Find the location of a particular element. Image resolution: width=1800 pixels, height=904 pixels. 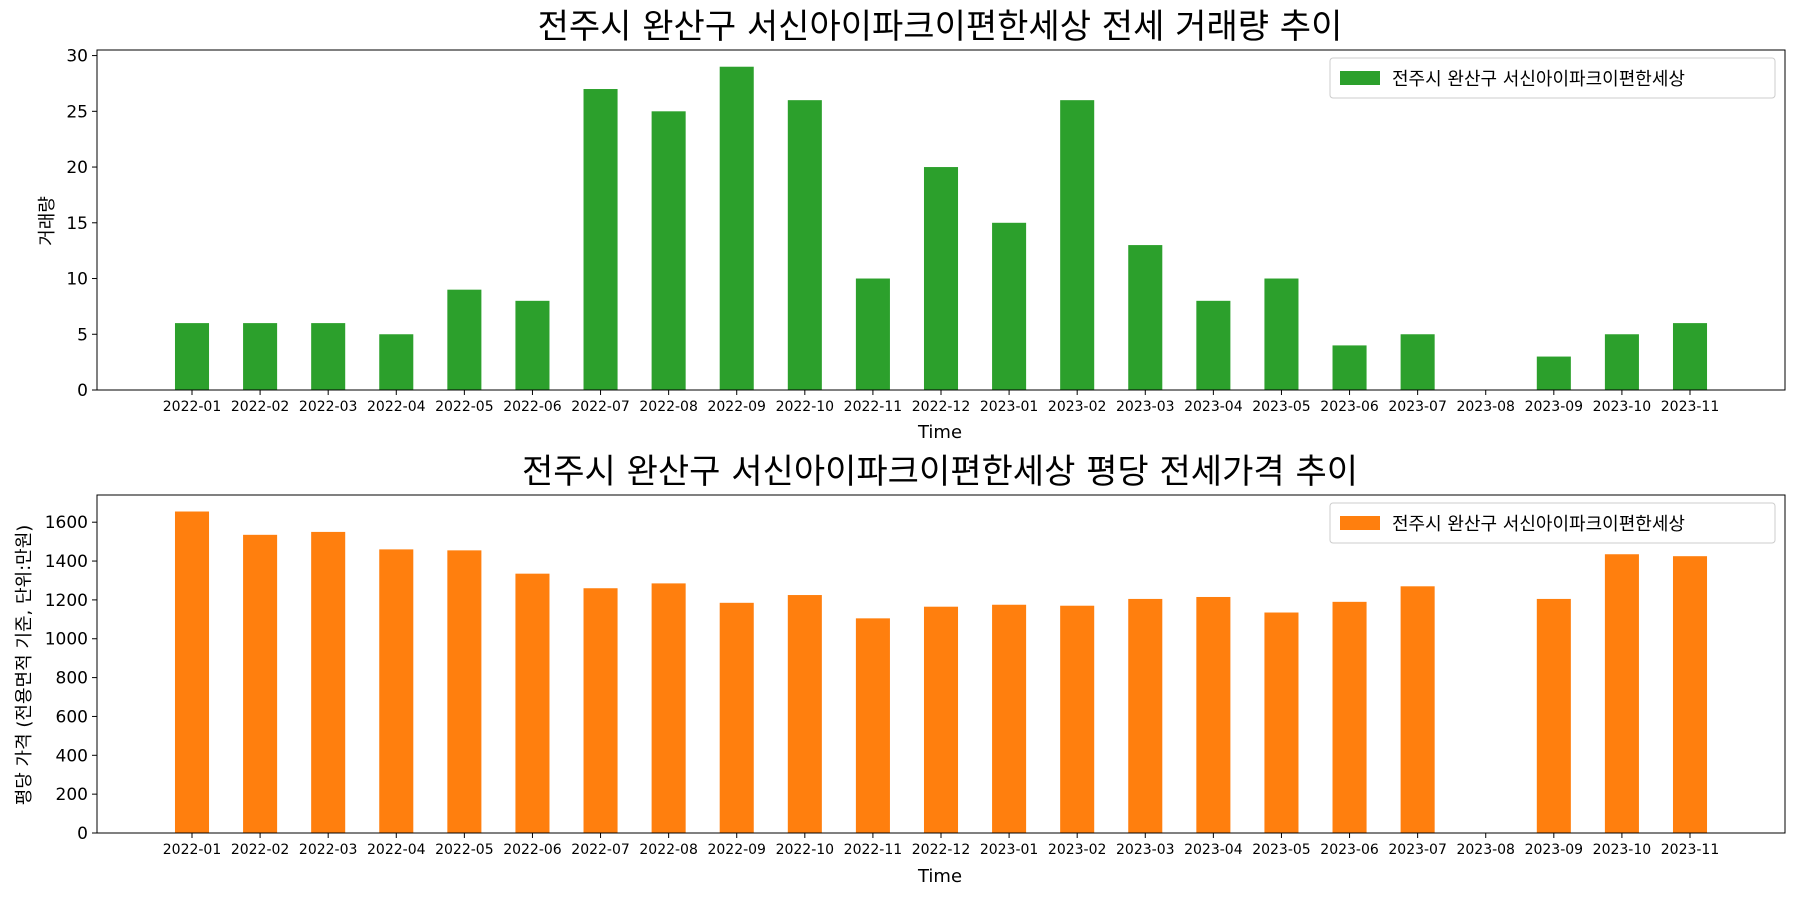

y-axis-label: 평당 가격 (전용면적 기준, 단위:만원) is located at coordinates (24, 665).